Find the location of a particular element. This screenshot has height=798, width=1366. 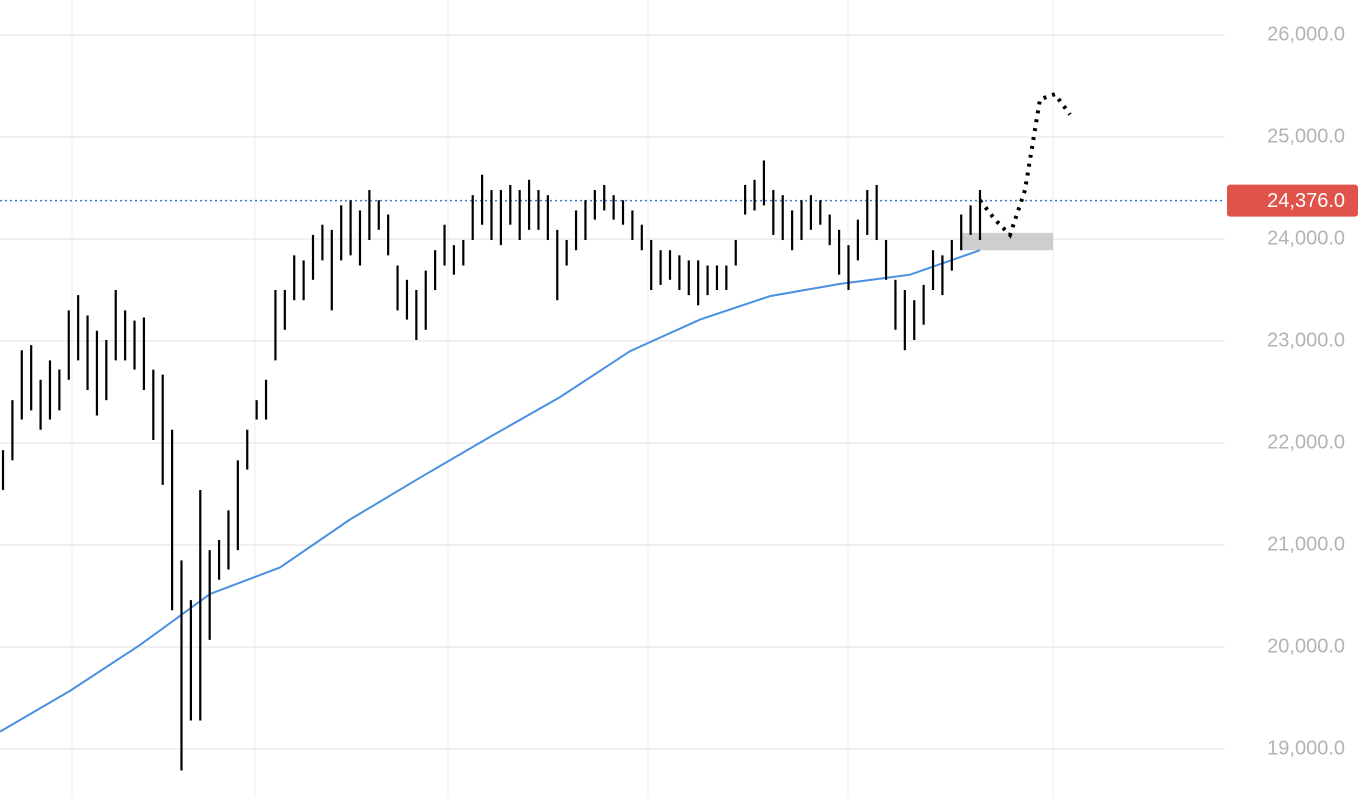

y-tick-label: 21,000.0 is located at coordinates (1306, 544).